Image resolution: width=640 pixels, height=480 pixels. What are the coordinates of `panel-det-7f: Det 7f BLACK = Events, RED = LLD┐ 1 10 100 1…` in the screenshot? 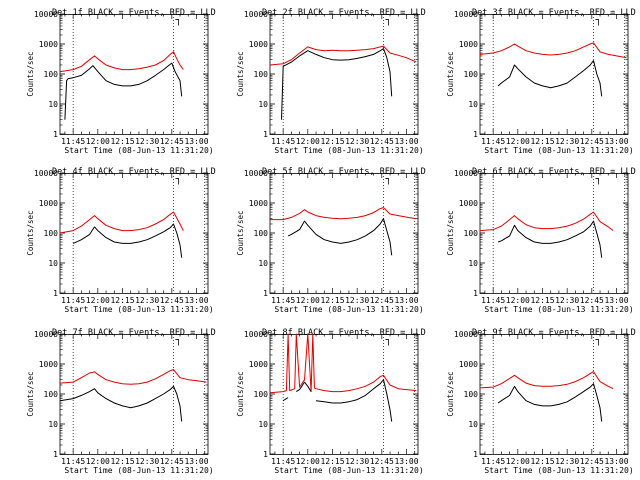 It's located at (121, 401).